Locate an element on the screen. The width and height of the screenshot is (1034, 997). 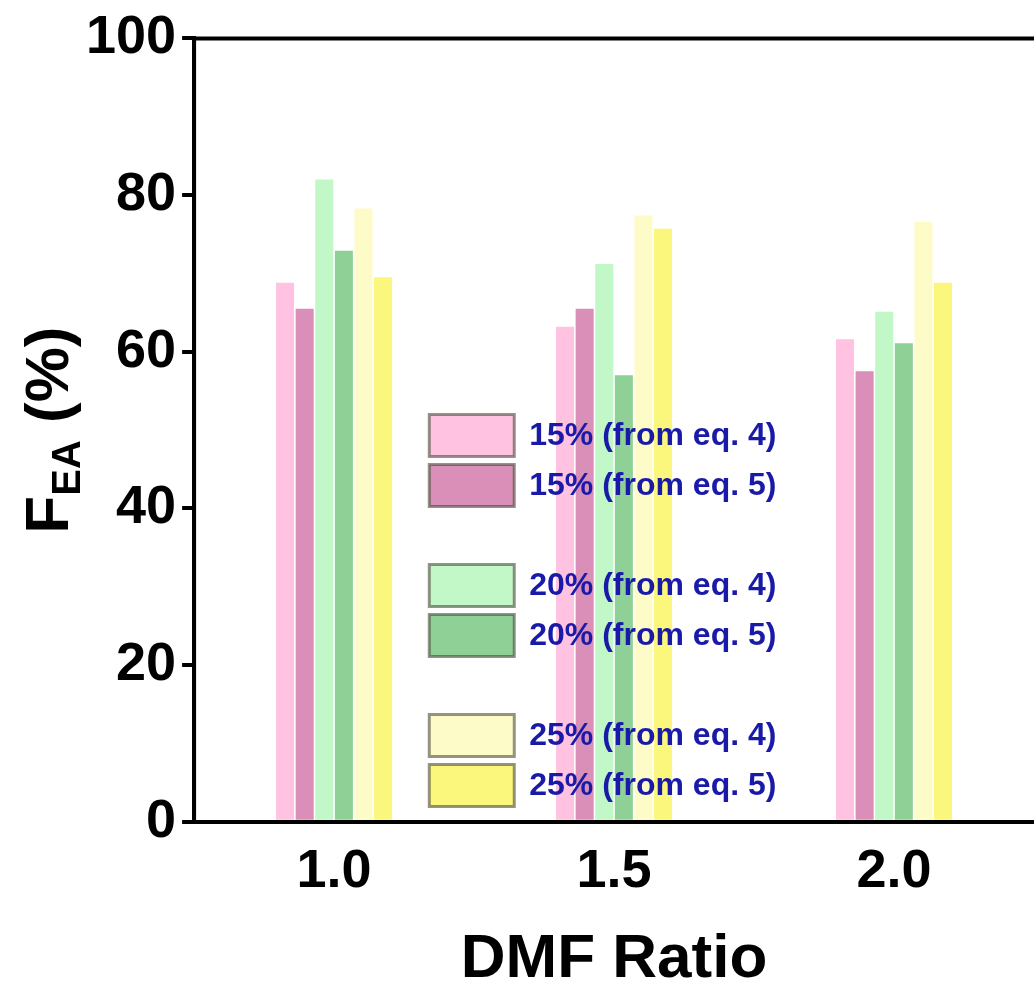
x-tick-label: 2.0 is located at coordinates (894, 868).